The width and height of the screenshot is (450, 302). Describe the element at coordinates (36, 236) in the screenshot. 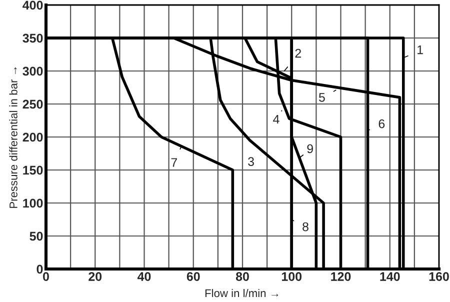

I see `y-tick-label: 50` at that location.